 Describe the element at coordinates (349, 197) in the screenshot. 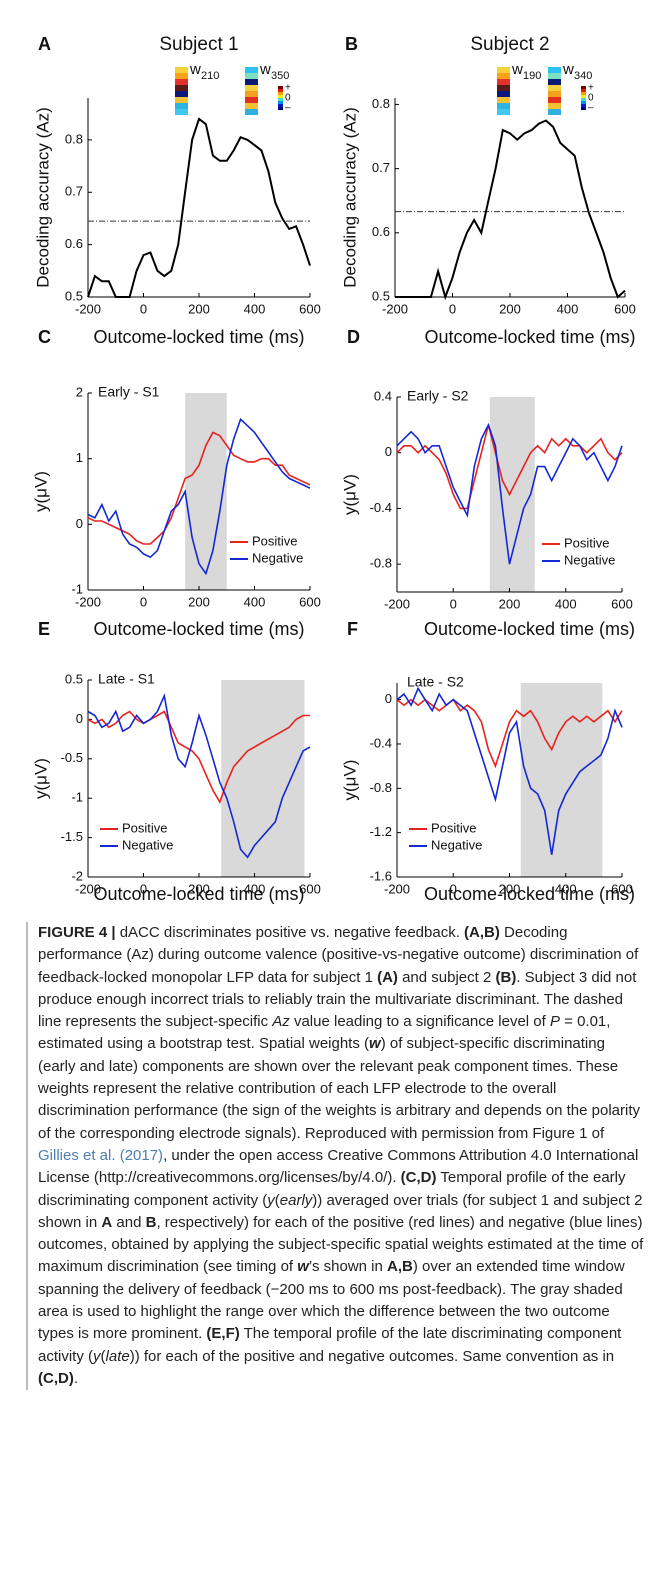

I see `y-axis-label: Decoding accuracy (Az)` at that location.